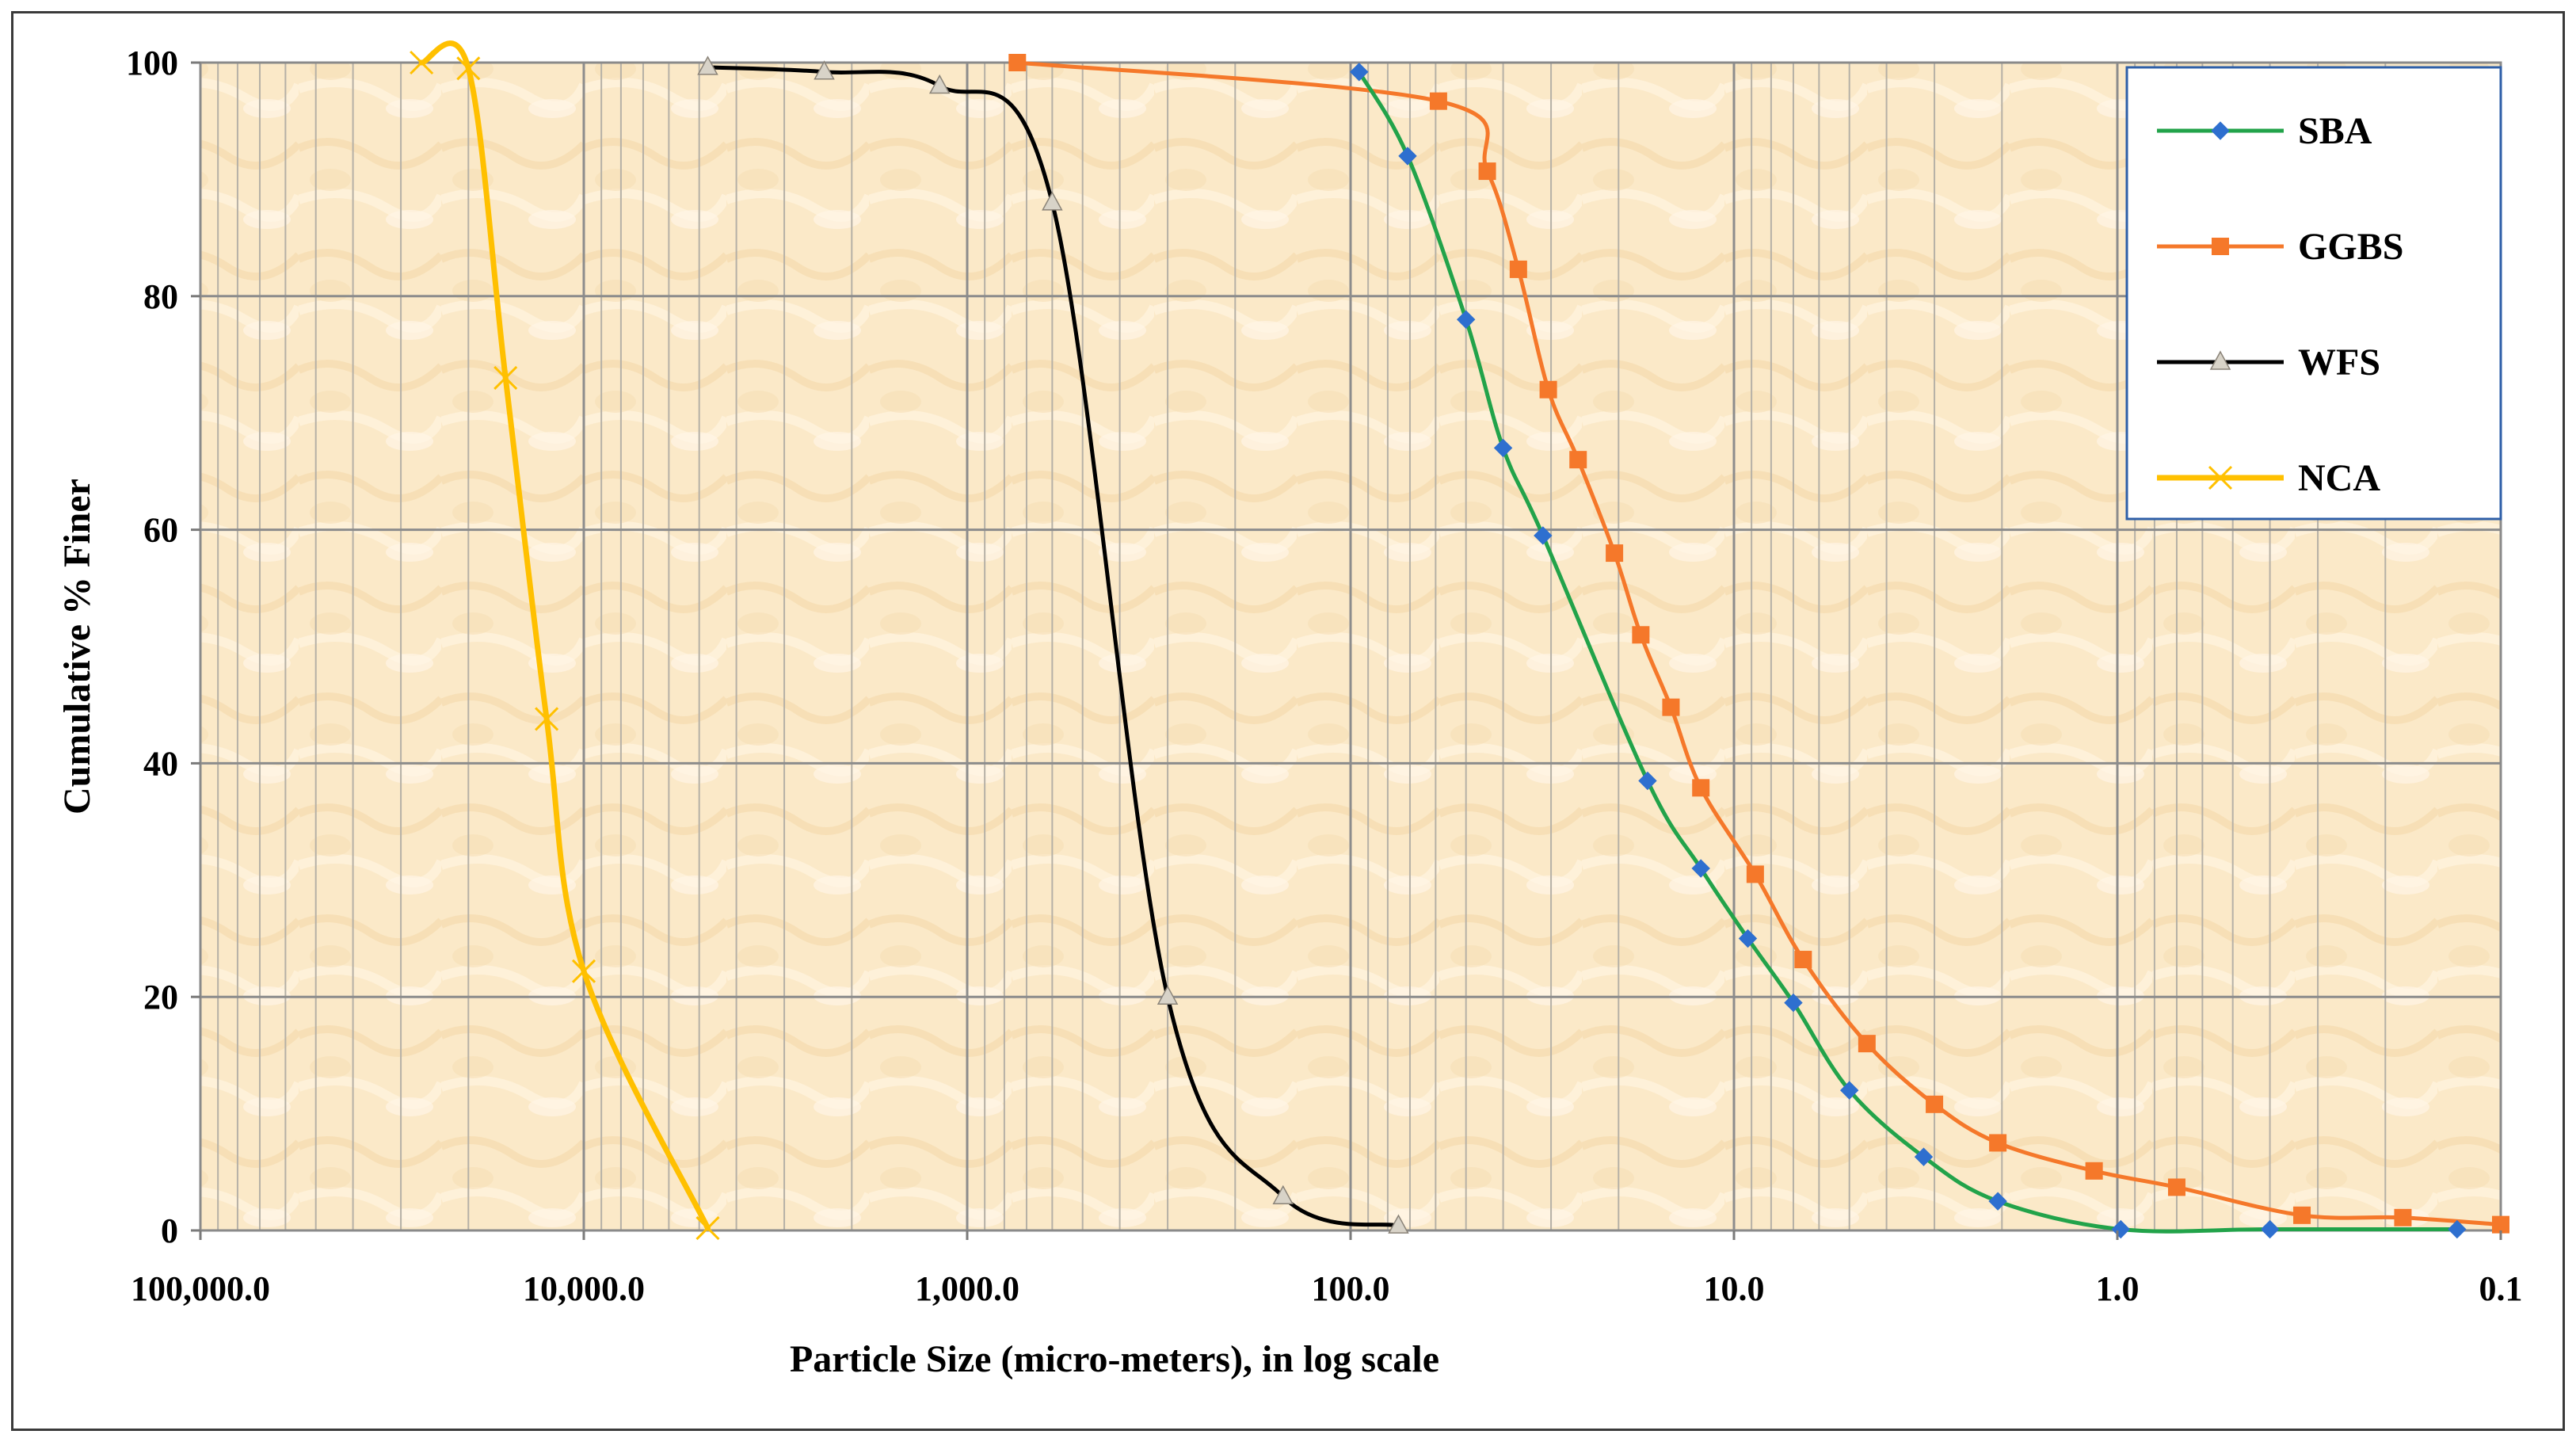 Image resolution: width=2576 pixels, height=1442 pixels. I want to click on series-nca, so click(565, 640).